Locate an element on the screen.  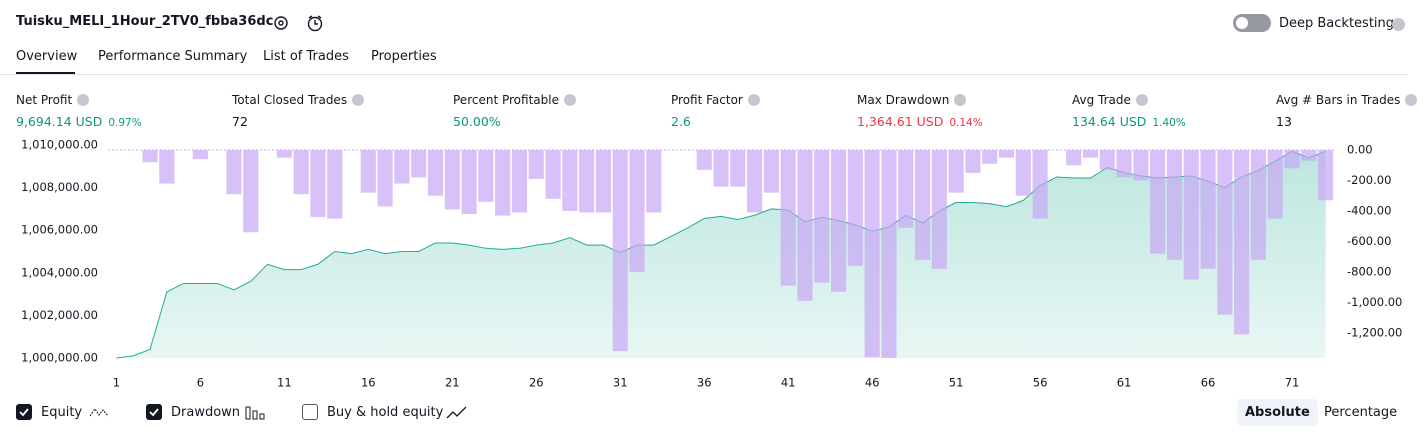
metric-value: 50.00% is located at coordinates (477, 121).